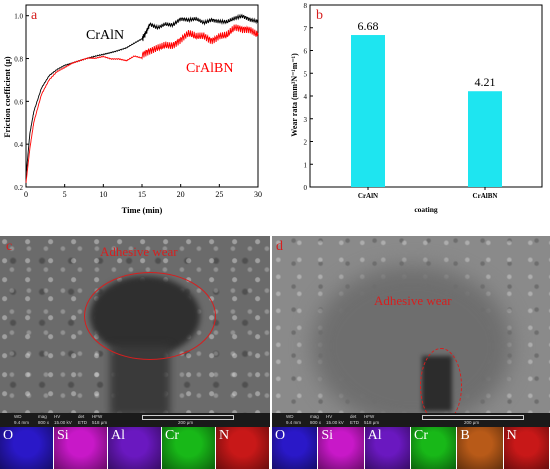 Image resolution: width=550 pixels, height=469 pixels. I want to click on friction-y-label: Friction coefficient (μ), so click(7, 96).